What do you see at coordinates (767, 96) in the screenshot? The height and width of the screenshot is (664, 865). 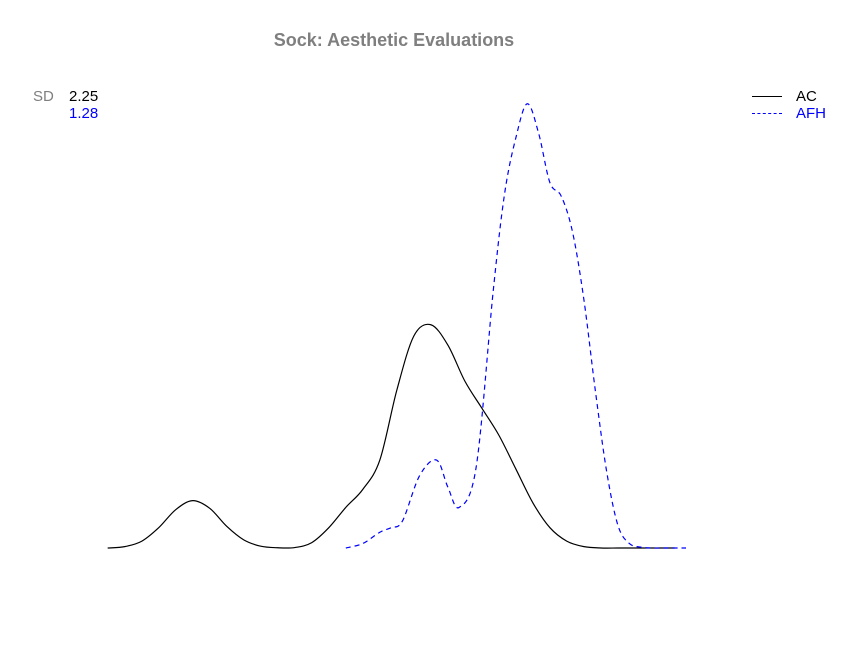 I see `legend-swatch-ac` at bounding box center [767, 96].